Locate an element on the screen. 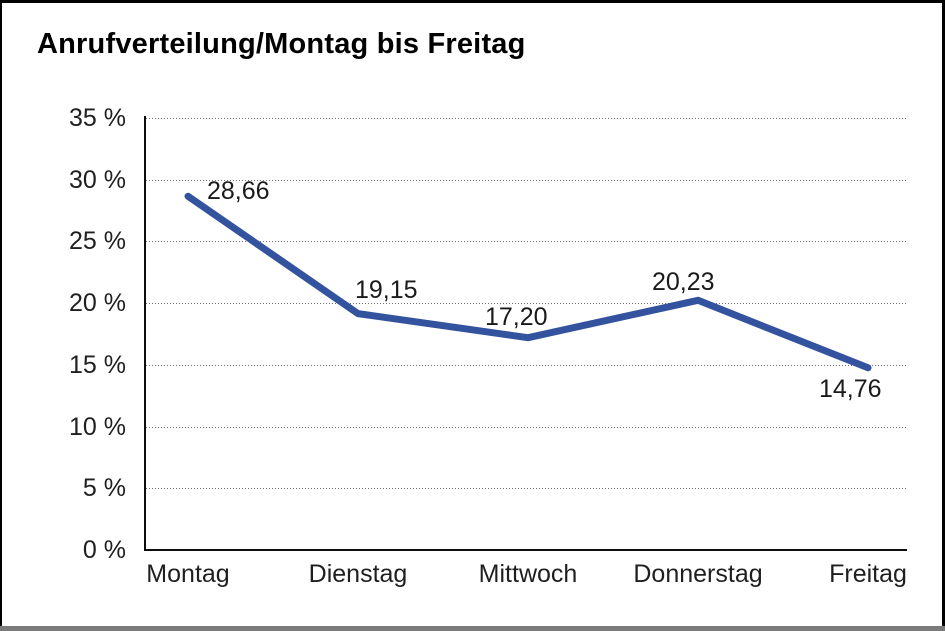 Image resolution: width=945 pixels, height=631 pixels. gridline-35pct is located at coordinates (526, 118).